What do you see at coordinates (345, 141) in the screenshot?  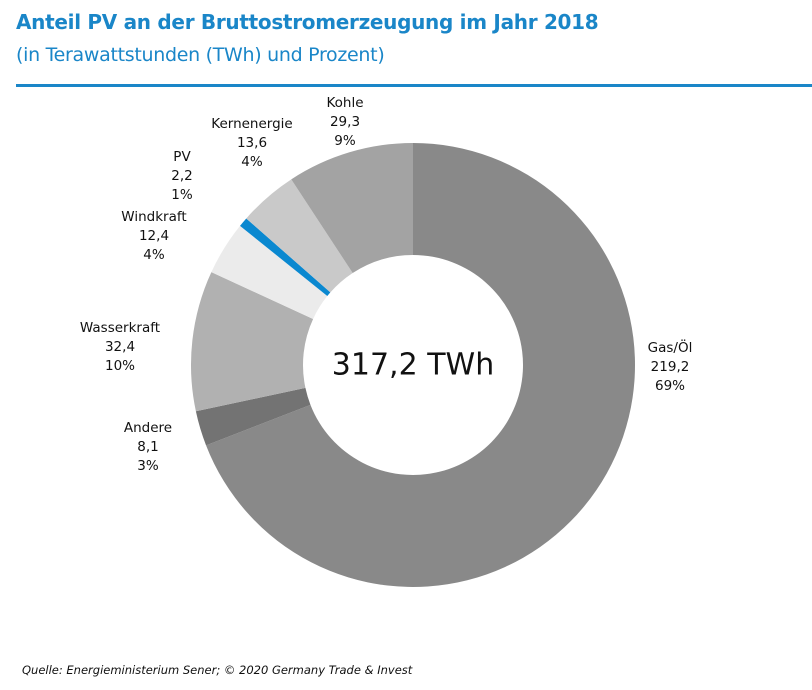 I see `label-percent-kohle: 9%` at bounding box center [345, 141].